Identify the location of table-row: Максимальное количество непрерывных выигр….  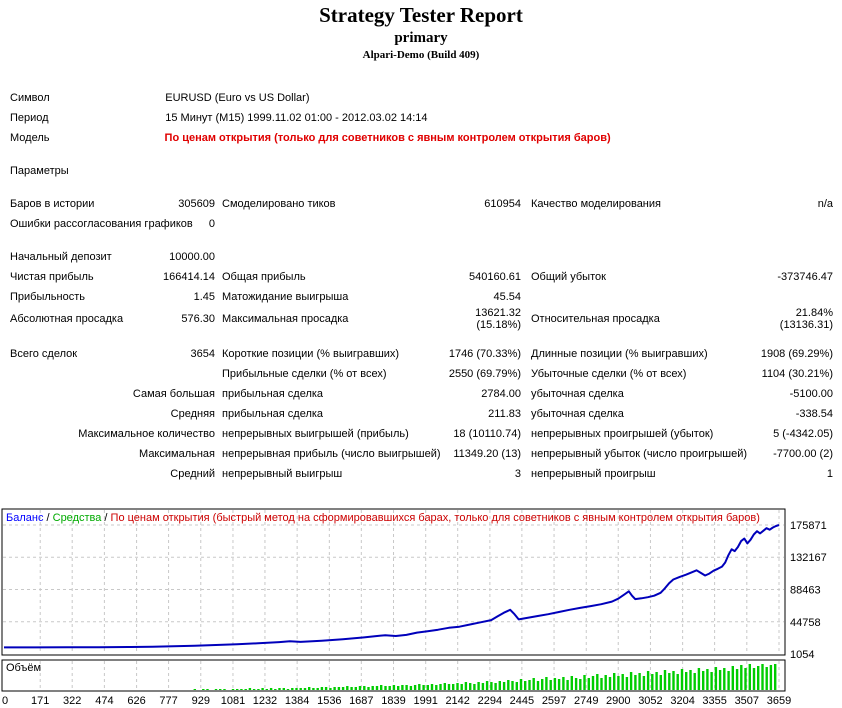
(421, 434).